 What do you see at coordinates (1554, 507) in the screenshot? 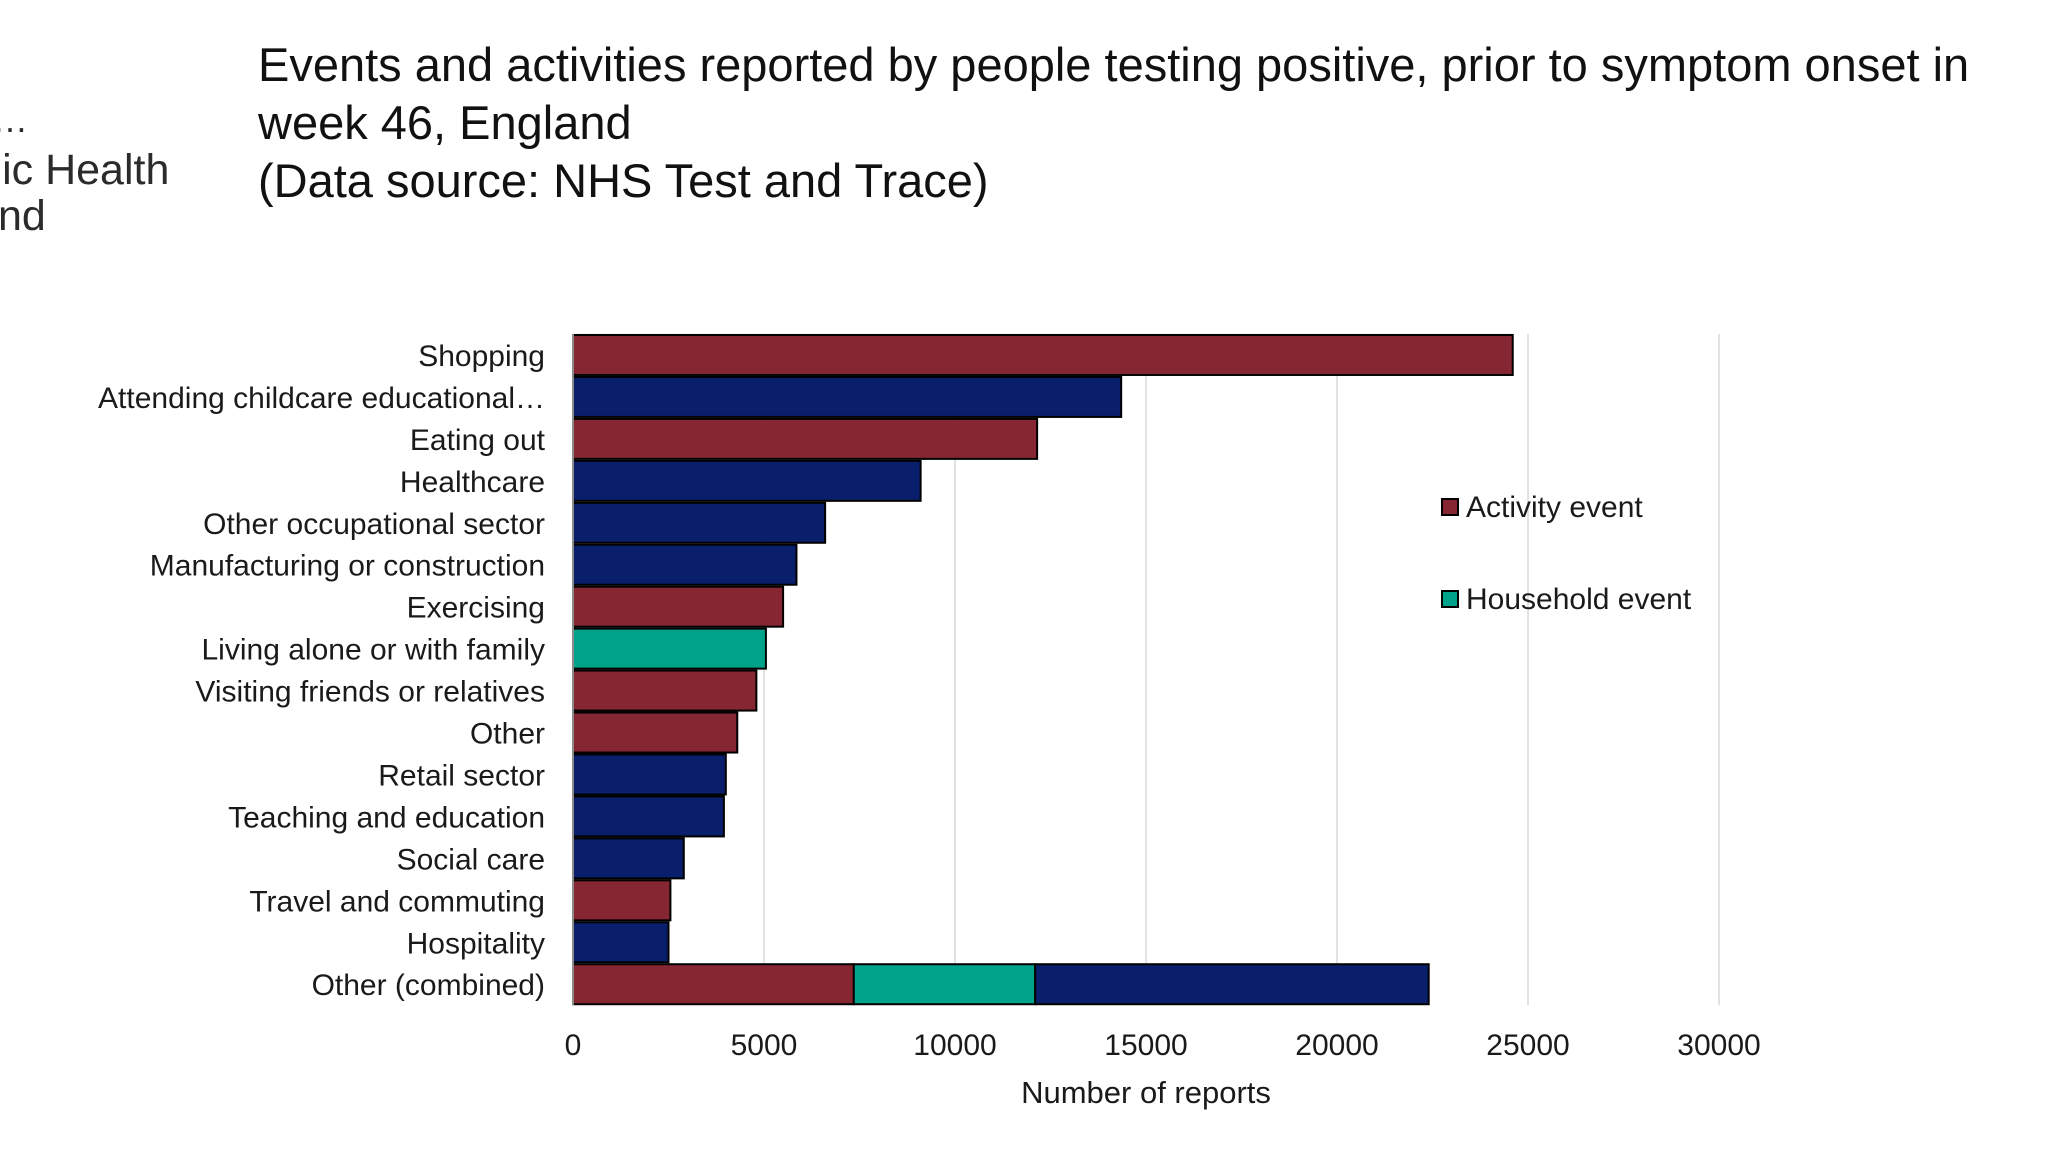
I see `legend-label-activity-event: Activity event` at bounding box center [1554, 507].